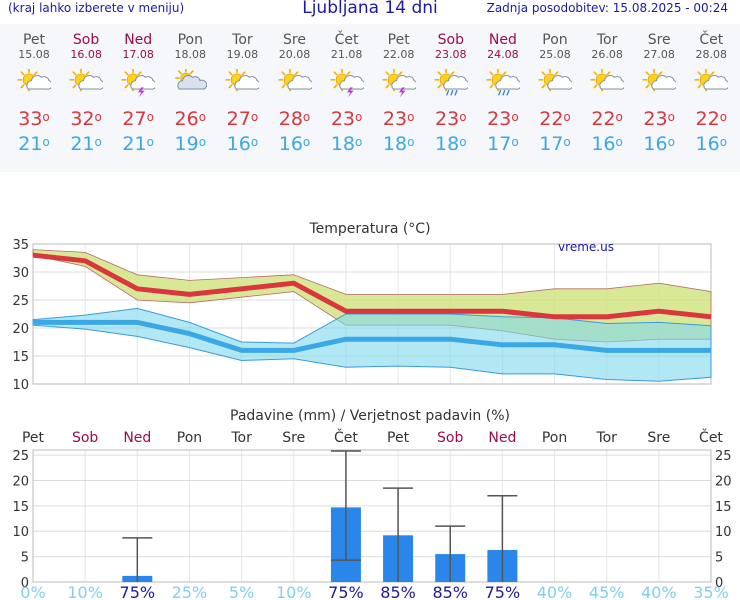 The height and width of the screenshot is (600, 740). I want to click on day-column: Pon 25.08 22o 17o, so click(555, 90).